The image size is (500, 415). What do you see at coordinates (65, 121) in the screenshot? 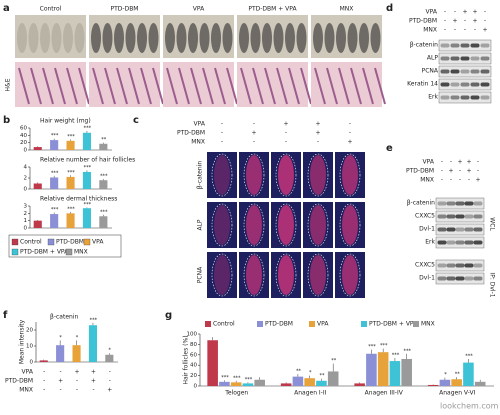
I see `chart-title: Hair weight (mg)` at bounding box center [65, 121].